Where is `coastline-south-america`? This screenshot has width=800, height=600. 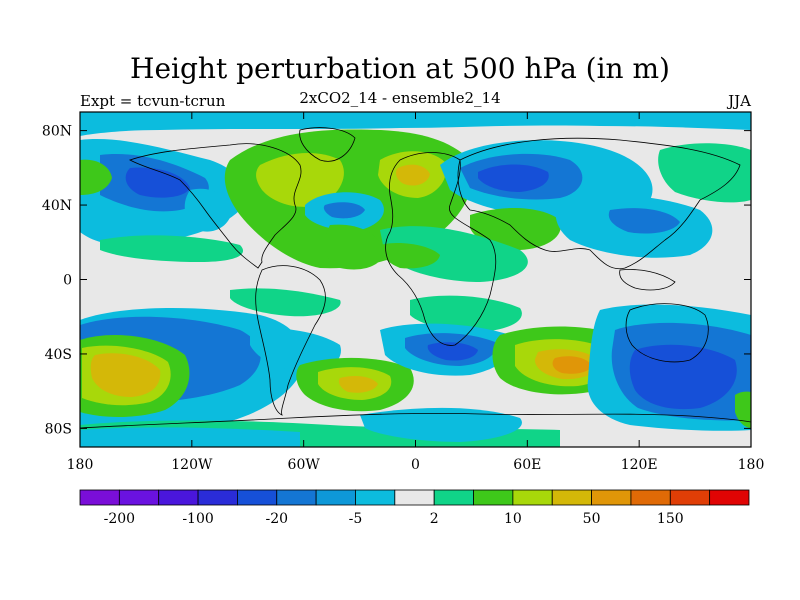 coastline-south-america is located at coordinates (290, 340).